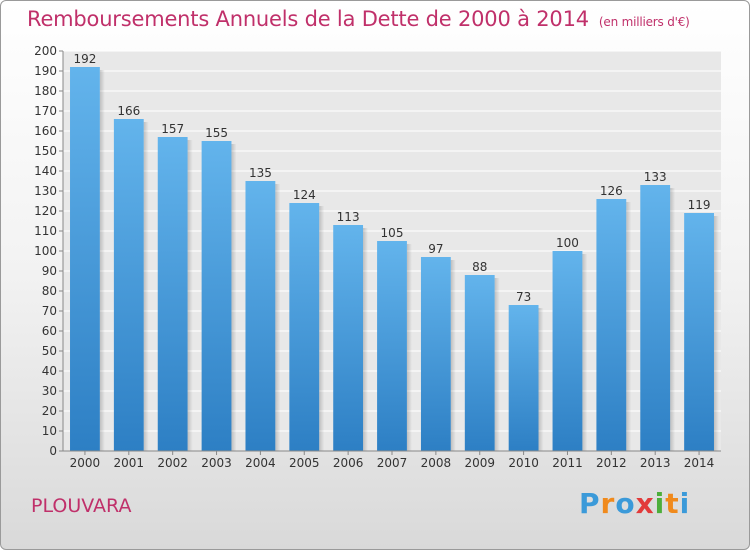 The image size is (750, 550). What do you see at coordinates (260, 463) in the screenshot?
I see `x-tick-label-2004: 2004` at bounding box center [260, 463].